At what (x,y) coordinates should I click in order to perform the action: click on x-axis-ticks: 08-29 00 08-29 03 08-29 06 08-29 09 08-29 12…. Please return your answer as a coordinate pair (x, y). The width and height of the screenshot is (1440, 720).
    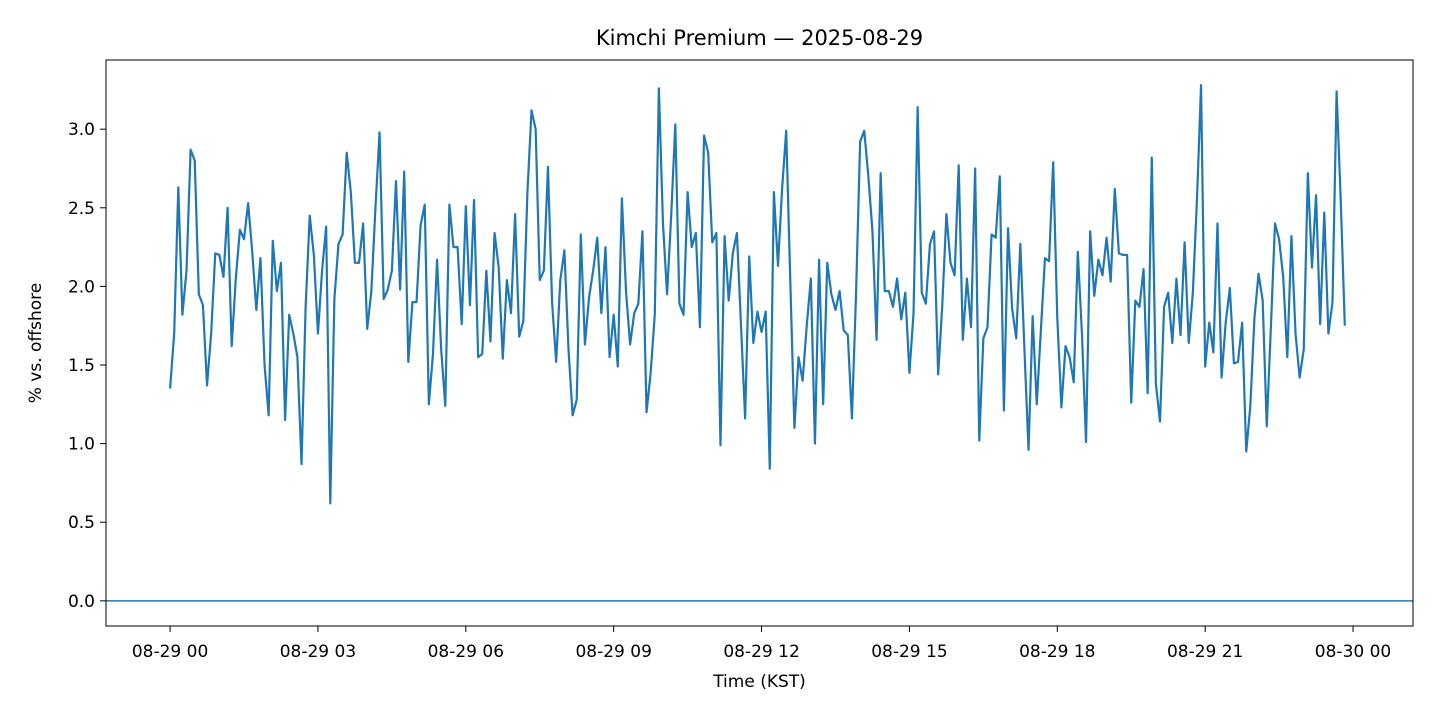
    Looking at the image, I should click on (761, 644).